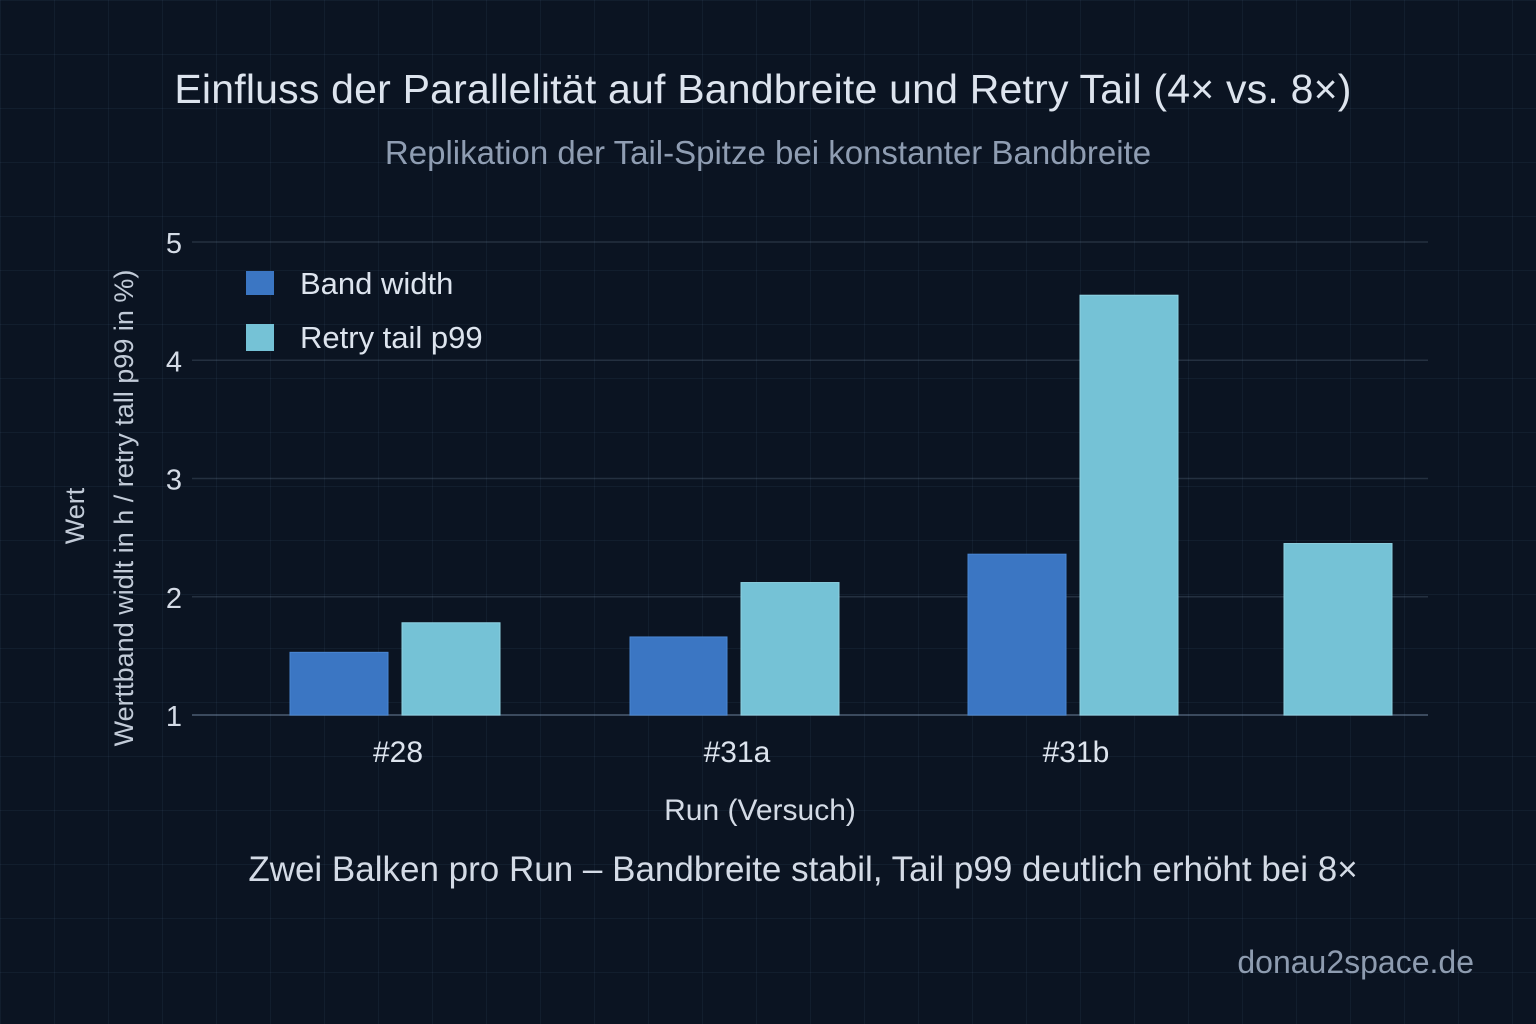 The image size is (1536, 1024). Describe the element at coordinates (737, 752) in the screenshot. I see `x-tick-label: #31a` at that location.